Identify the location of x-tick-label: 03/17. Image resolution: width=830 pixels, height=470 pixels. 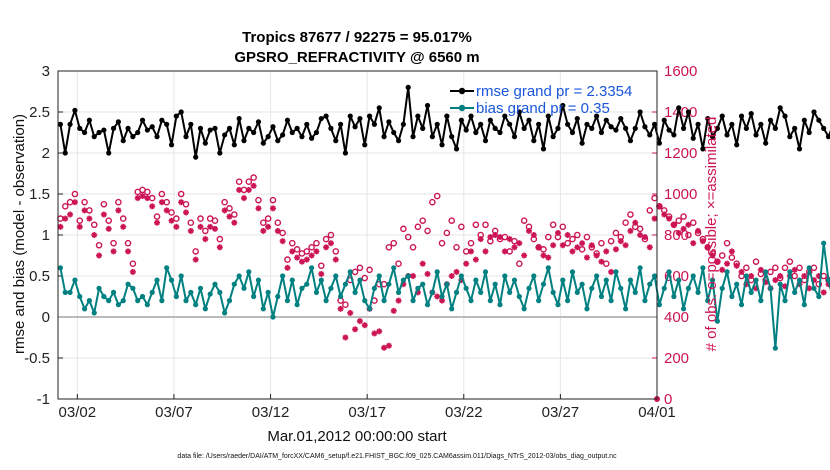
(367, 412).